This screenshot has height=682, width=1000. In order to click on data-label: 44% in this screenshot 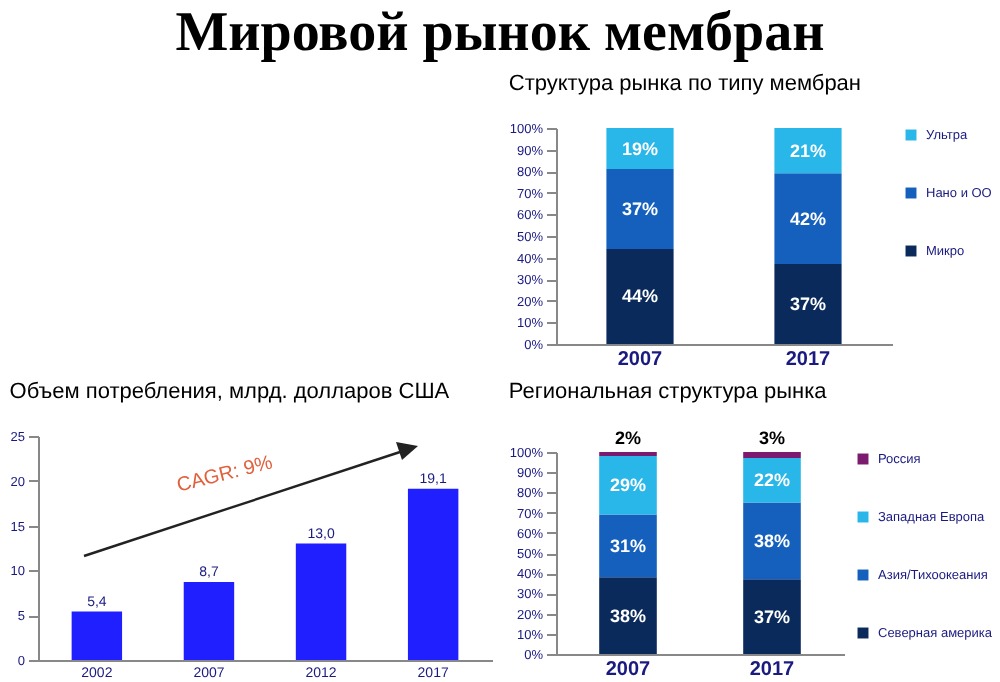, I will do `click(640, 296)`.